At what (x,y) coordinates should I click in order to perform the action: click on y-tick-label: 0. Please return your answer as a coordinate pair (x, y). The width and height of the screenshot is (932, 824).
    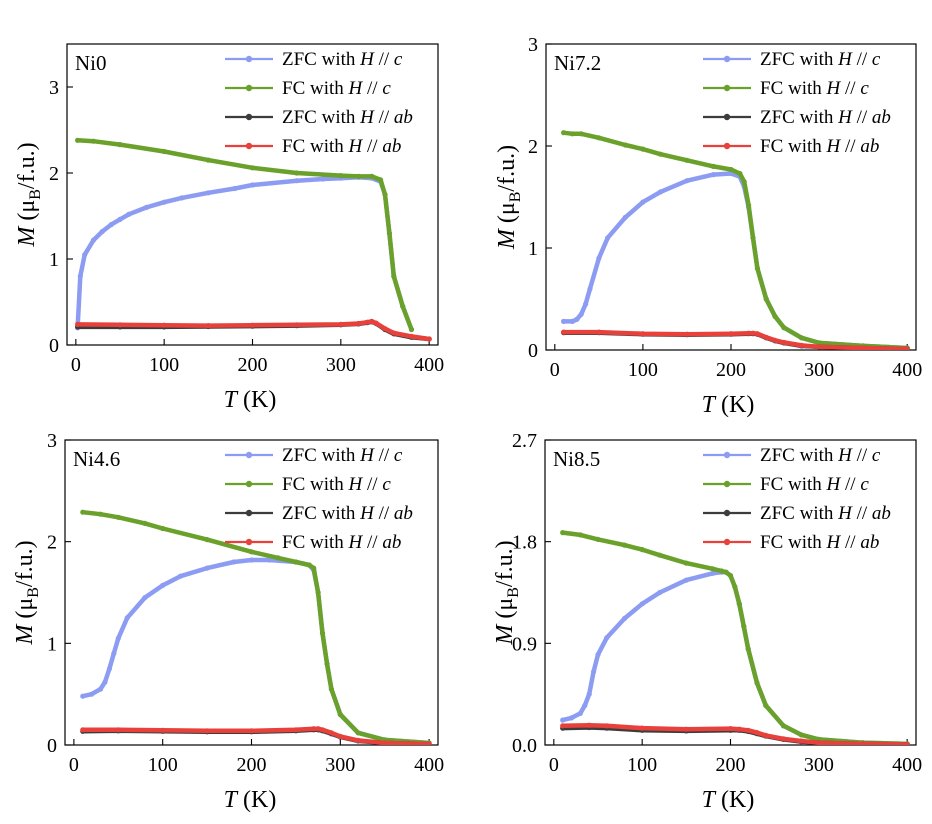
    Looking at the image, I should click on (533, 351).